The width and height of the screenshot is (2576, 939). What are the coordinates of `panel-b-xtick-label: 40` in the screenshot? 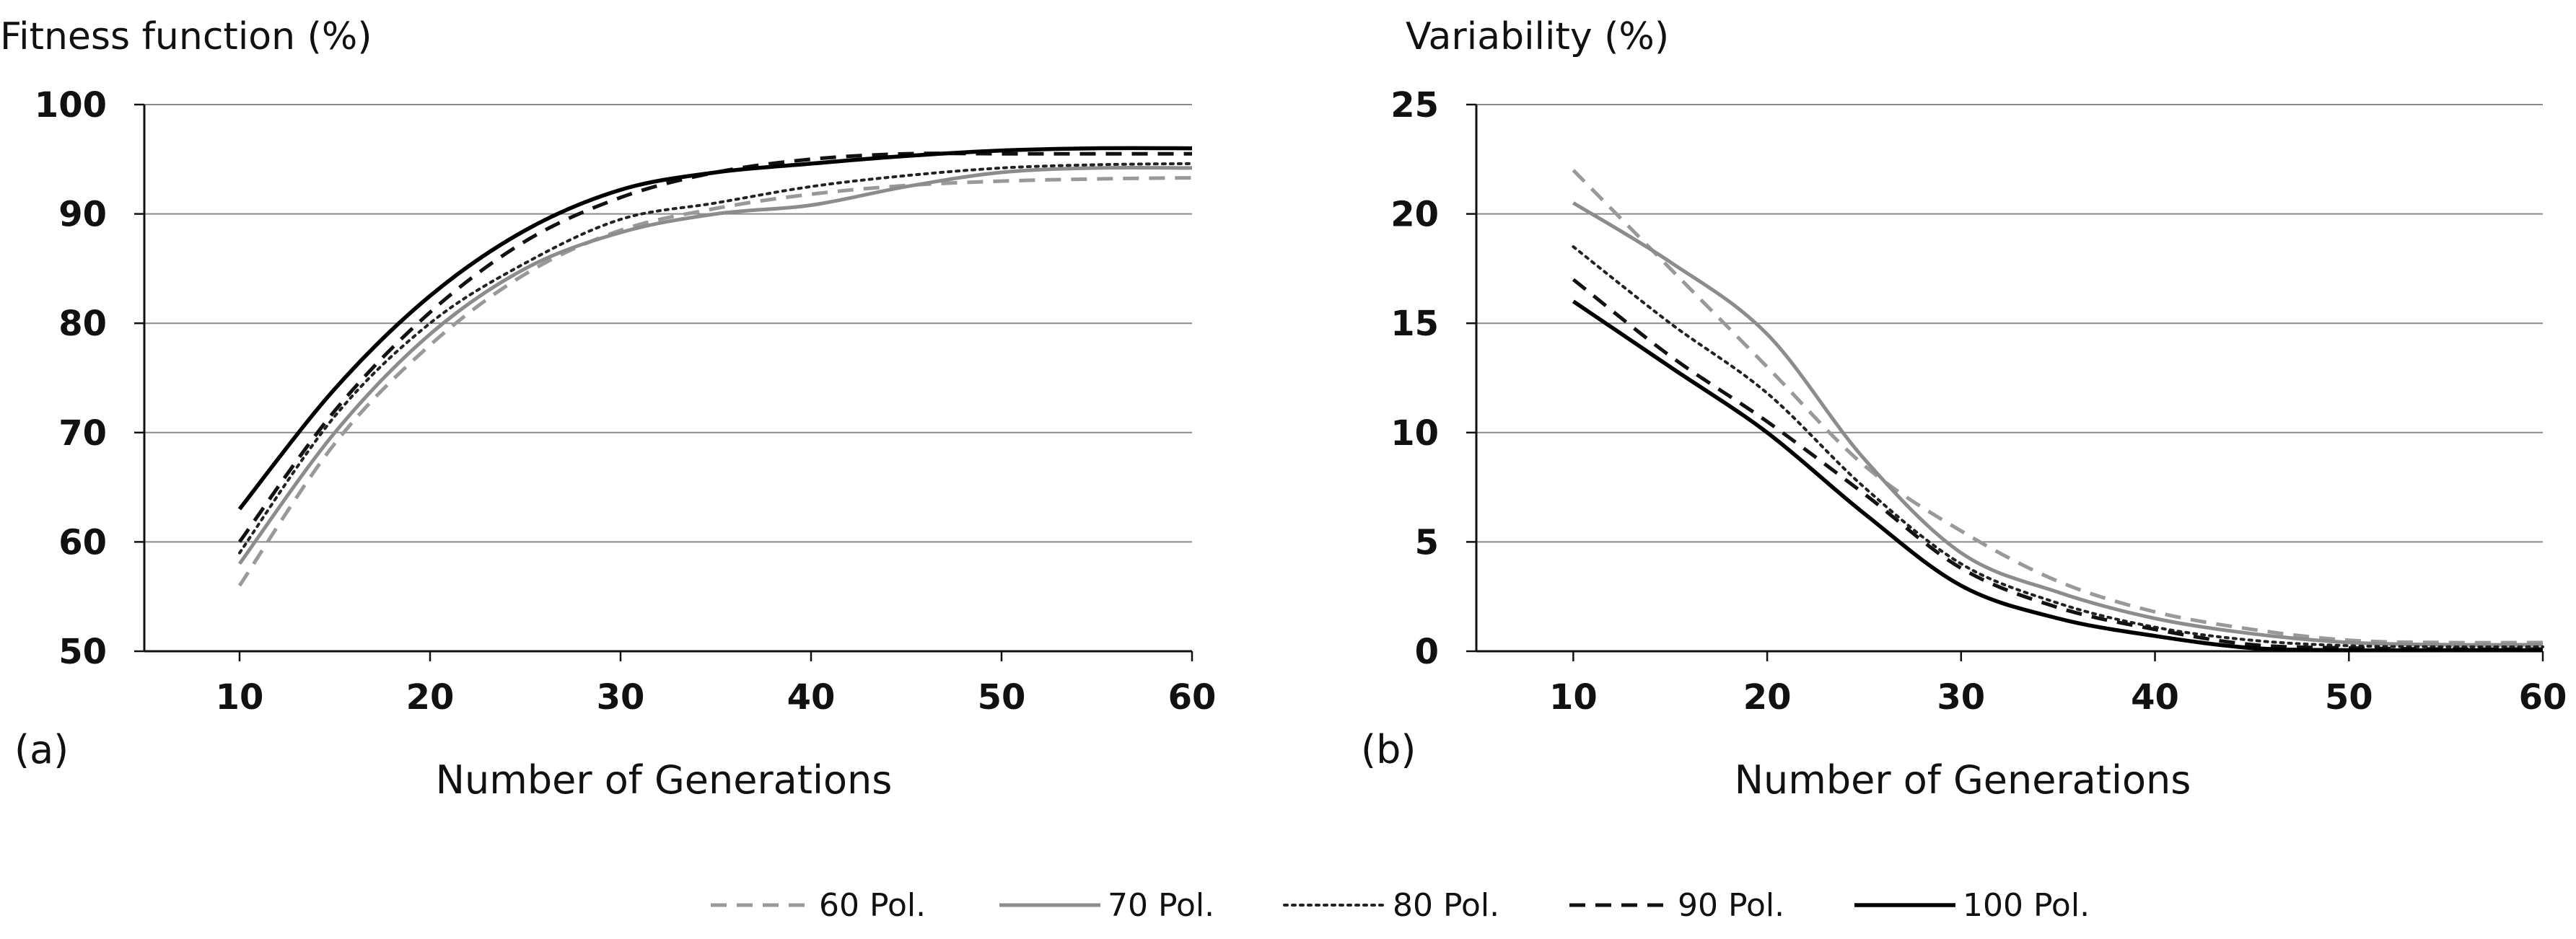 It's located at (2155, 697).